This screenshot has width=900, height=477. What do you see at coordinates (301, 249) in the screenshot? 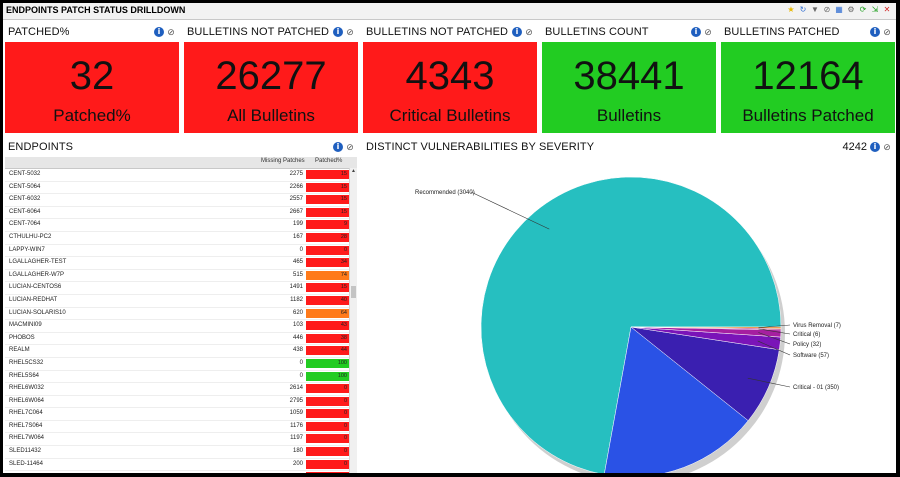
I see `missing-patches-value: 0` at bounding box center [301, 249].